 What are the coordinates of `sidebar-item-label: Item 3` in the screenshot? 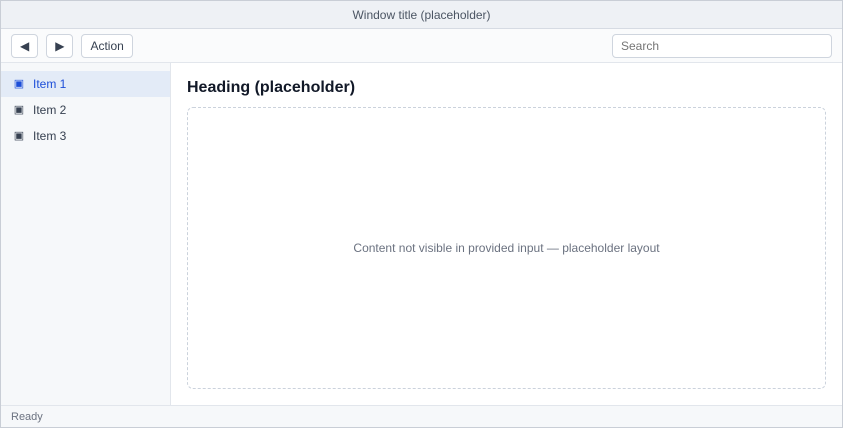 It's located at (50, 136).